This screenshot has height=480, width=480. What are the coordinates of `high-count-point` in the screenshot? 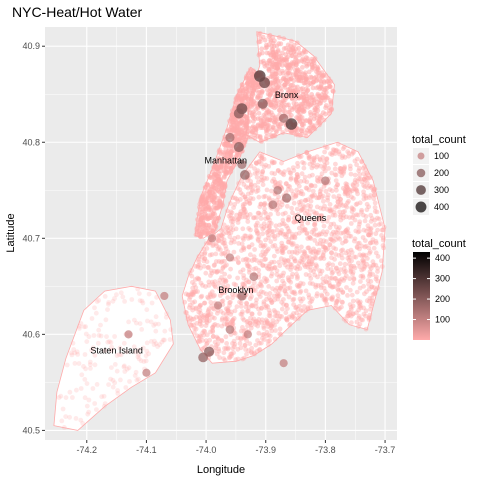 It's located at (146, 372).